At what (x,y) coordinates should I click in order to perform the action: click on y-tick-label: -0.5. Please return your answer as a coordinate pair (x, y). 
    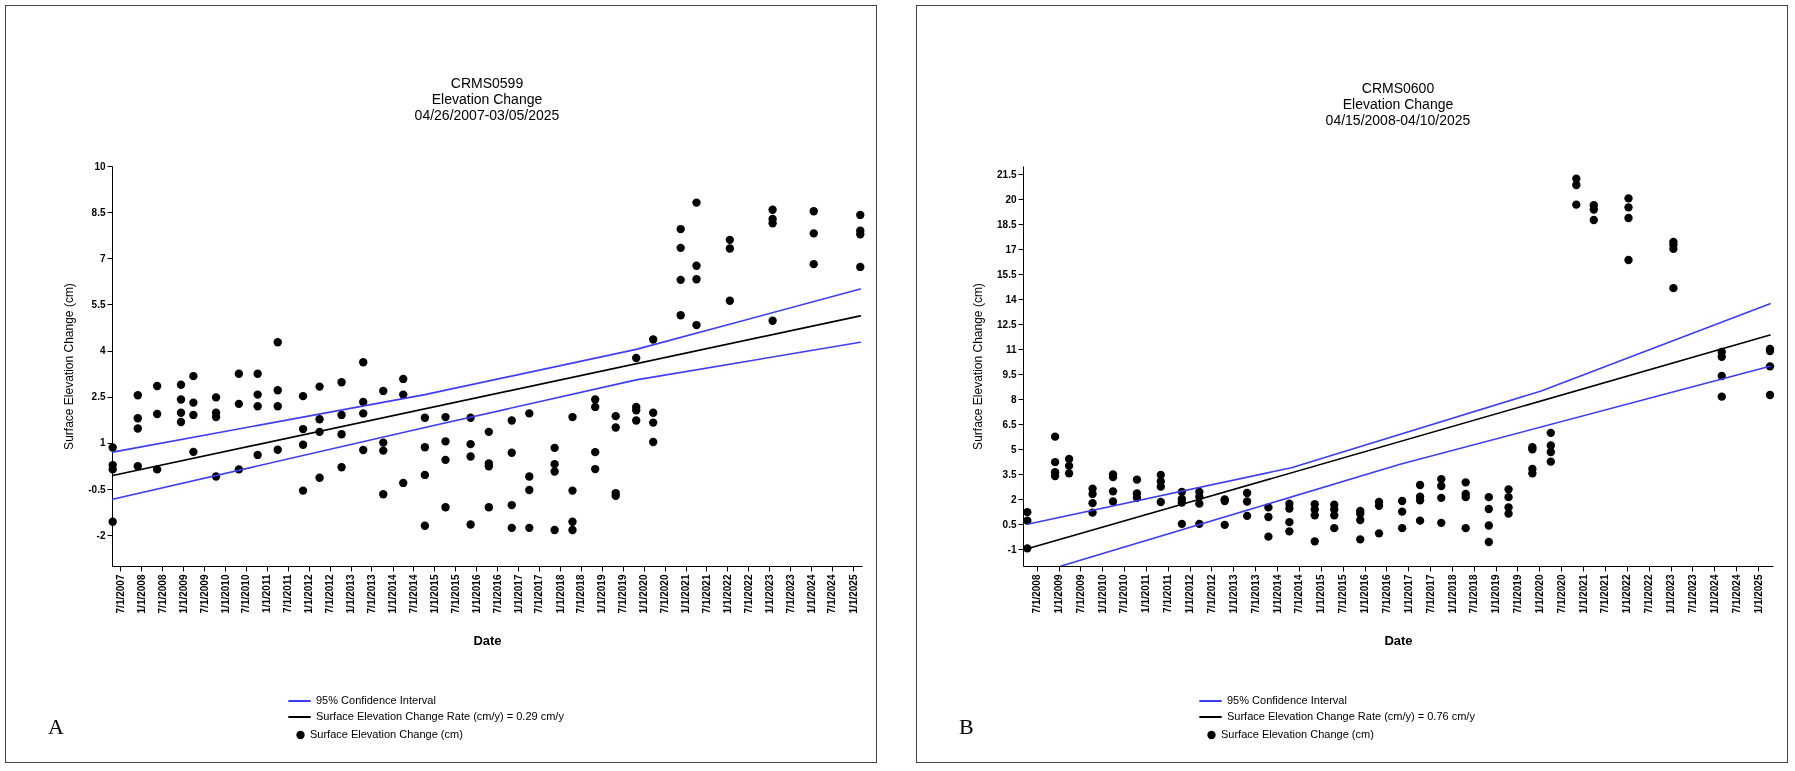
    Looking at the image, I should click on (97, 489).